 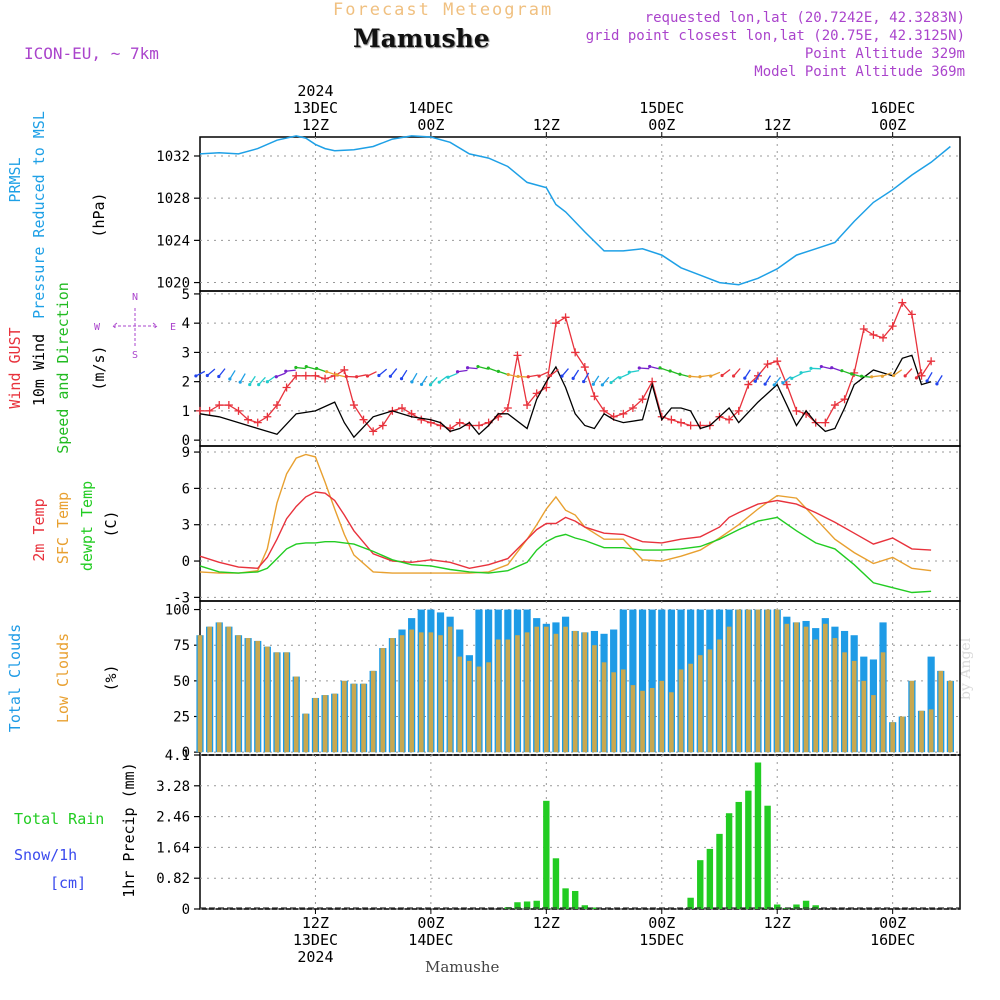 I want to click on temperature-ytick-label: 6, so click(x=186, y=489).